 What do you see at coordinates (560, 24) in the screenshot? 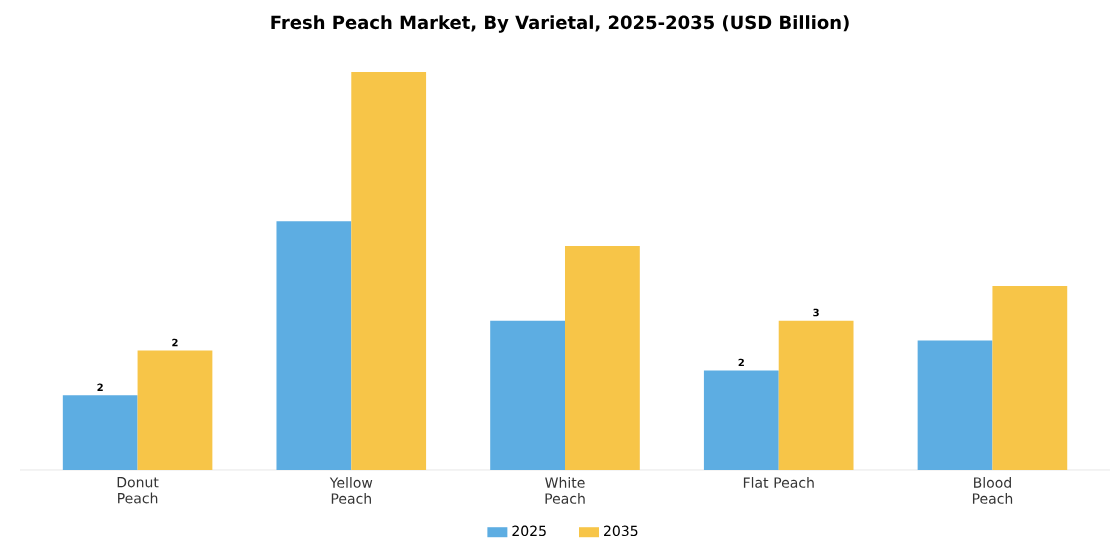
I see `chart-title: Fresh Peach Market, By Varietal, 2025-2035 (USD Billion)` at bounding box center [560, 24].